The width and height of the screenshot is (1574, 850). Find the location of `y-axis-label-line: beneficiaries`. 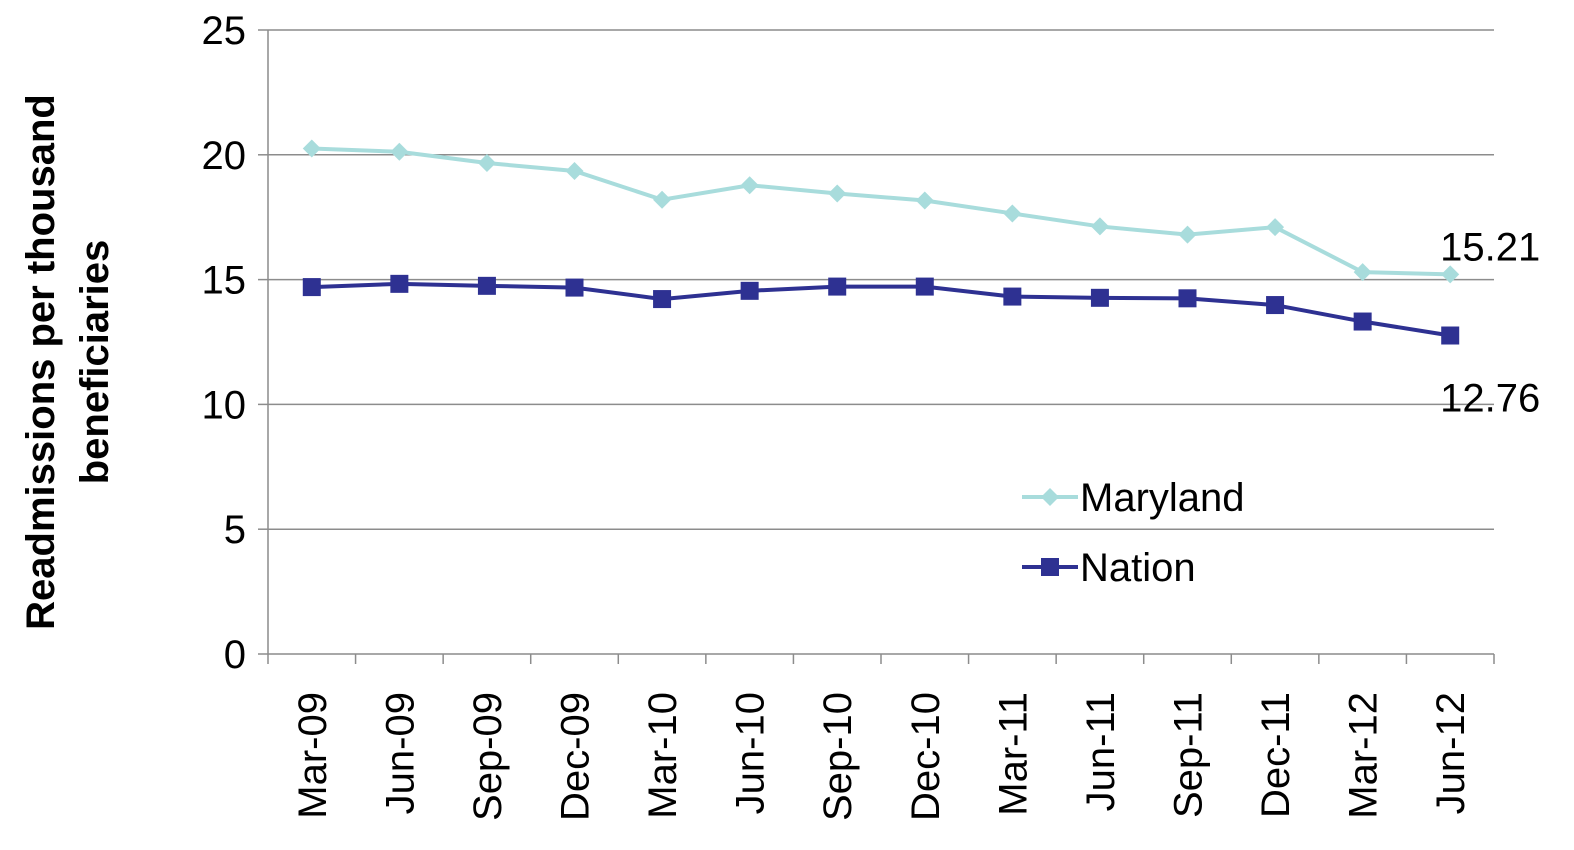

y-axis-label-line: beneficiaries is located at coordinates (95, 362).